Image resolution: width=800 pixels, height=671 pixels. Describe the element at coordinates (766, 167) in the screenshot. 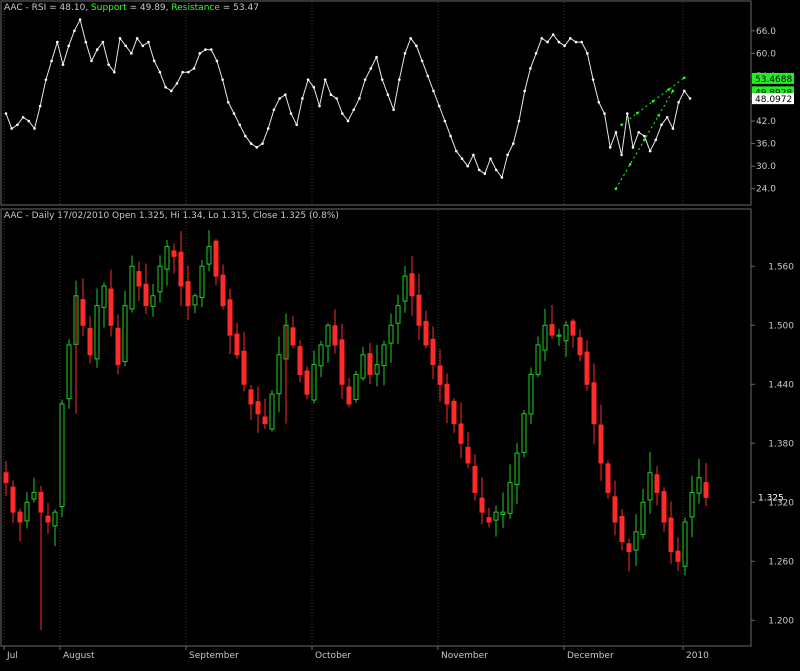

I see `rsi-y-tick-label: 30.0` at that location.